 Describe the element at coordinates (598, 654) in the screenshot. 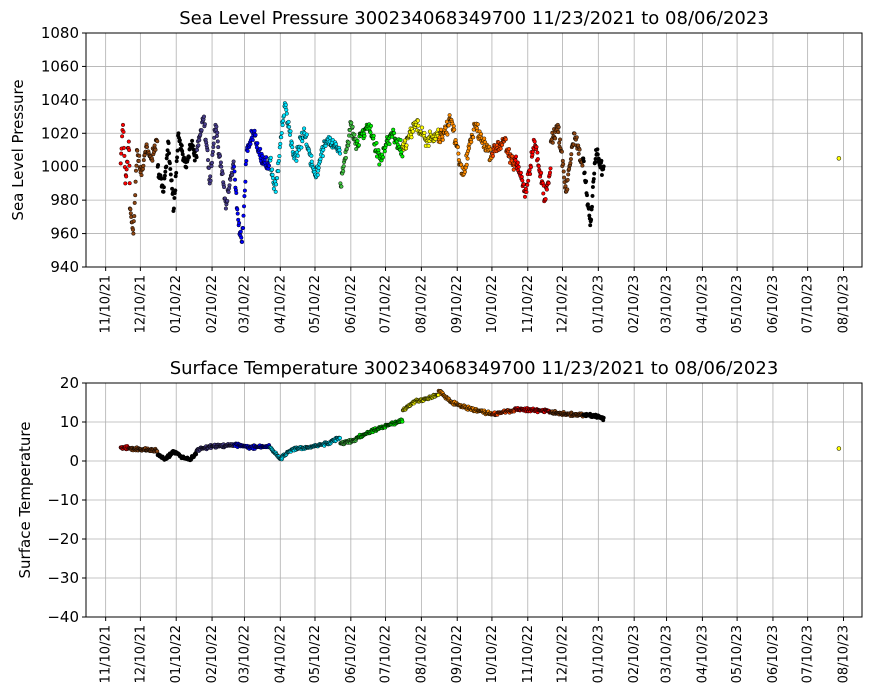

I see `x-tick-label: 01/10/23` at that location.